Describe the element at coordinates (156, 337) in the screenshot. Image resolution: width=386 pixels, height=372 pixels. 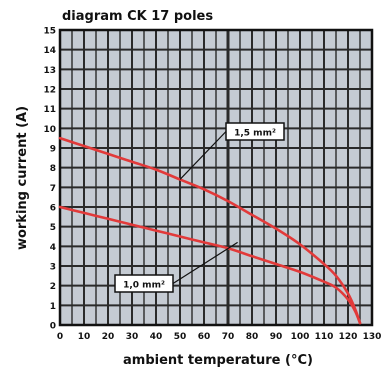
I see `x-tick-label: 40` at that location.